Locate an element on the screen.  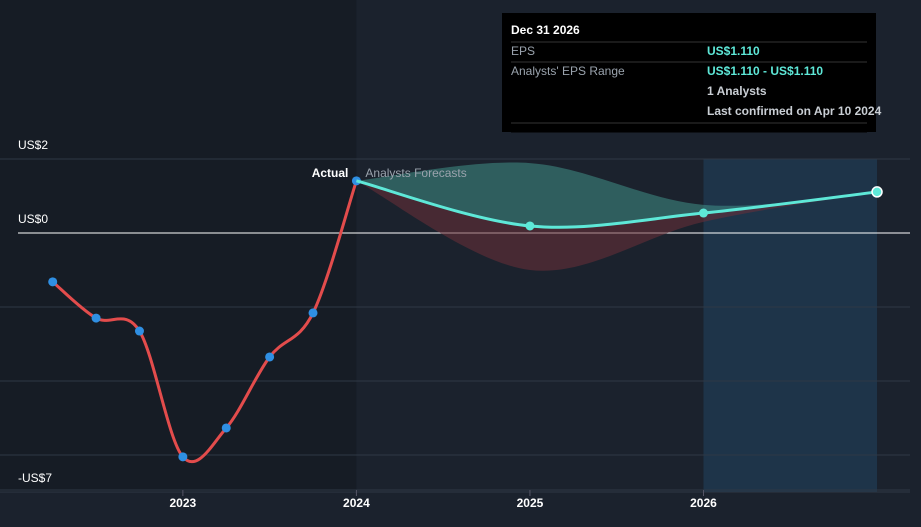
tooltip-label: EPS is located at coordinates (523, 51).